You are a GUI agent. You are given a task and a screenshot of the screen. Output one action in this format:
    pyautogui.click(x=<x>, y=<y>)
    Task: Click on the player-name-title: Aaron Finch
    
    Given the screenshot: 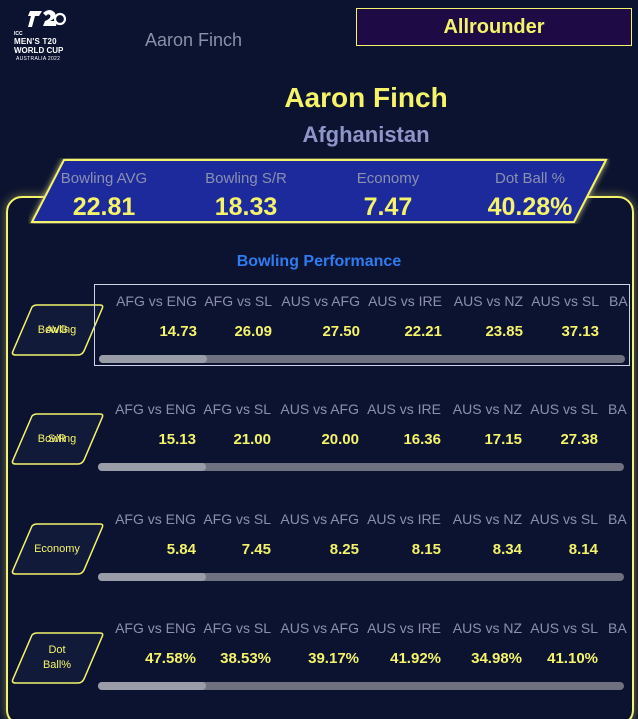 What is the action you would take?
    pyautogui.click(x=366, y=97)
    